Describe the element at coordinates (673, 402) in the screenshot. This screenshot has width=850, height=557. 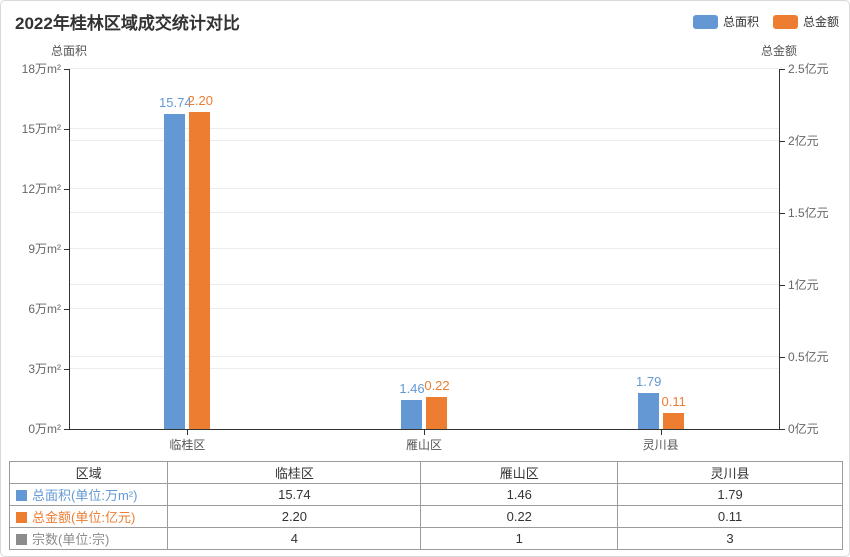
I see `bar-value-label: 0.11` at that location.